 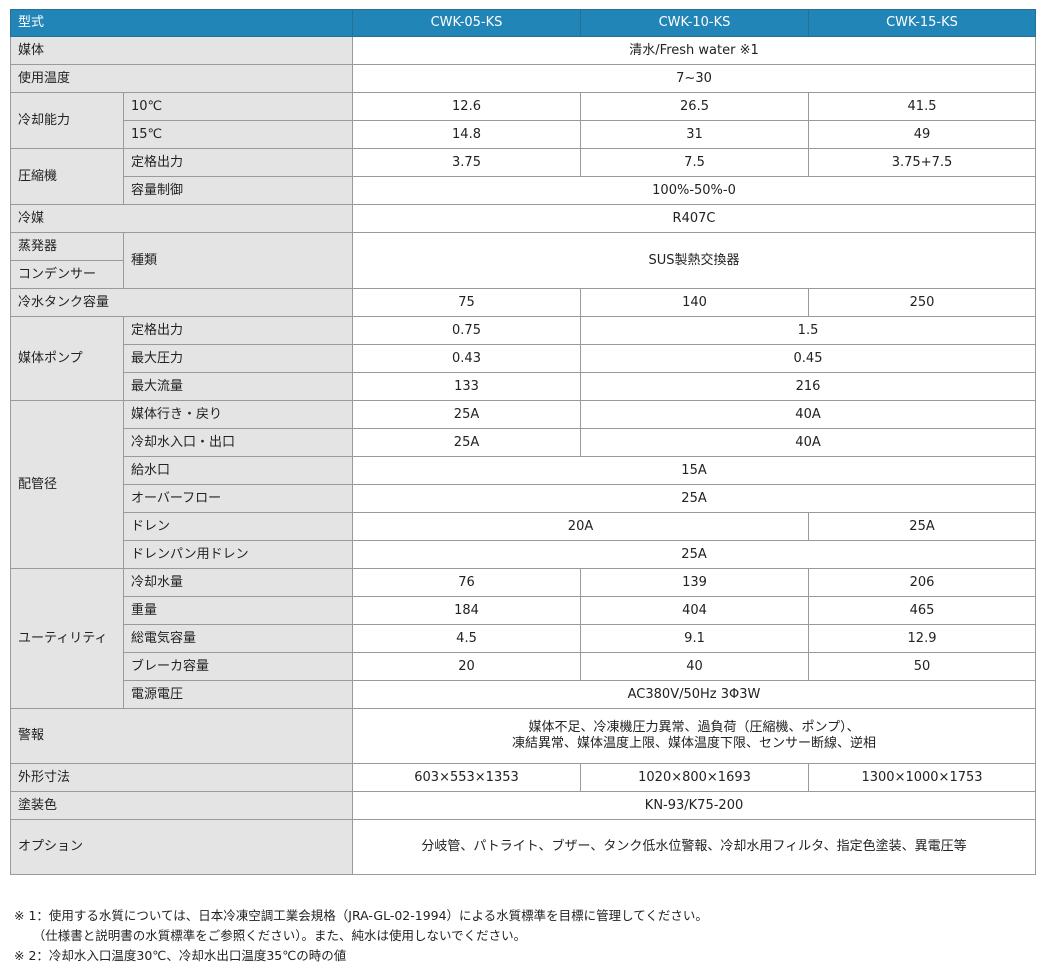 I want to click on cell-text: SUS製熱交換器, so click(x=694, y=260).